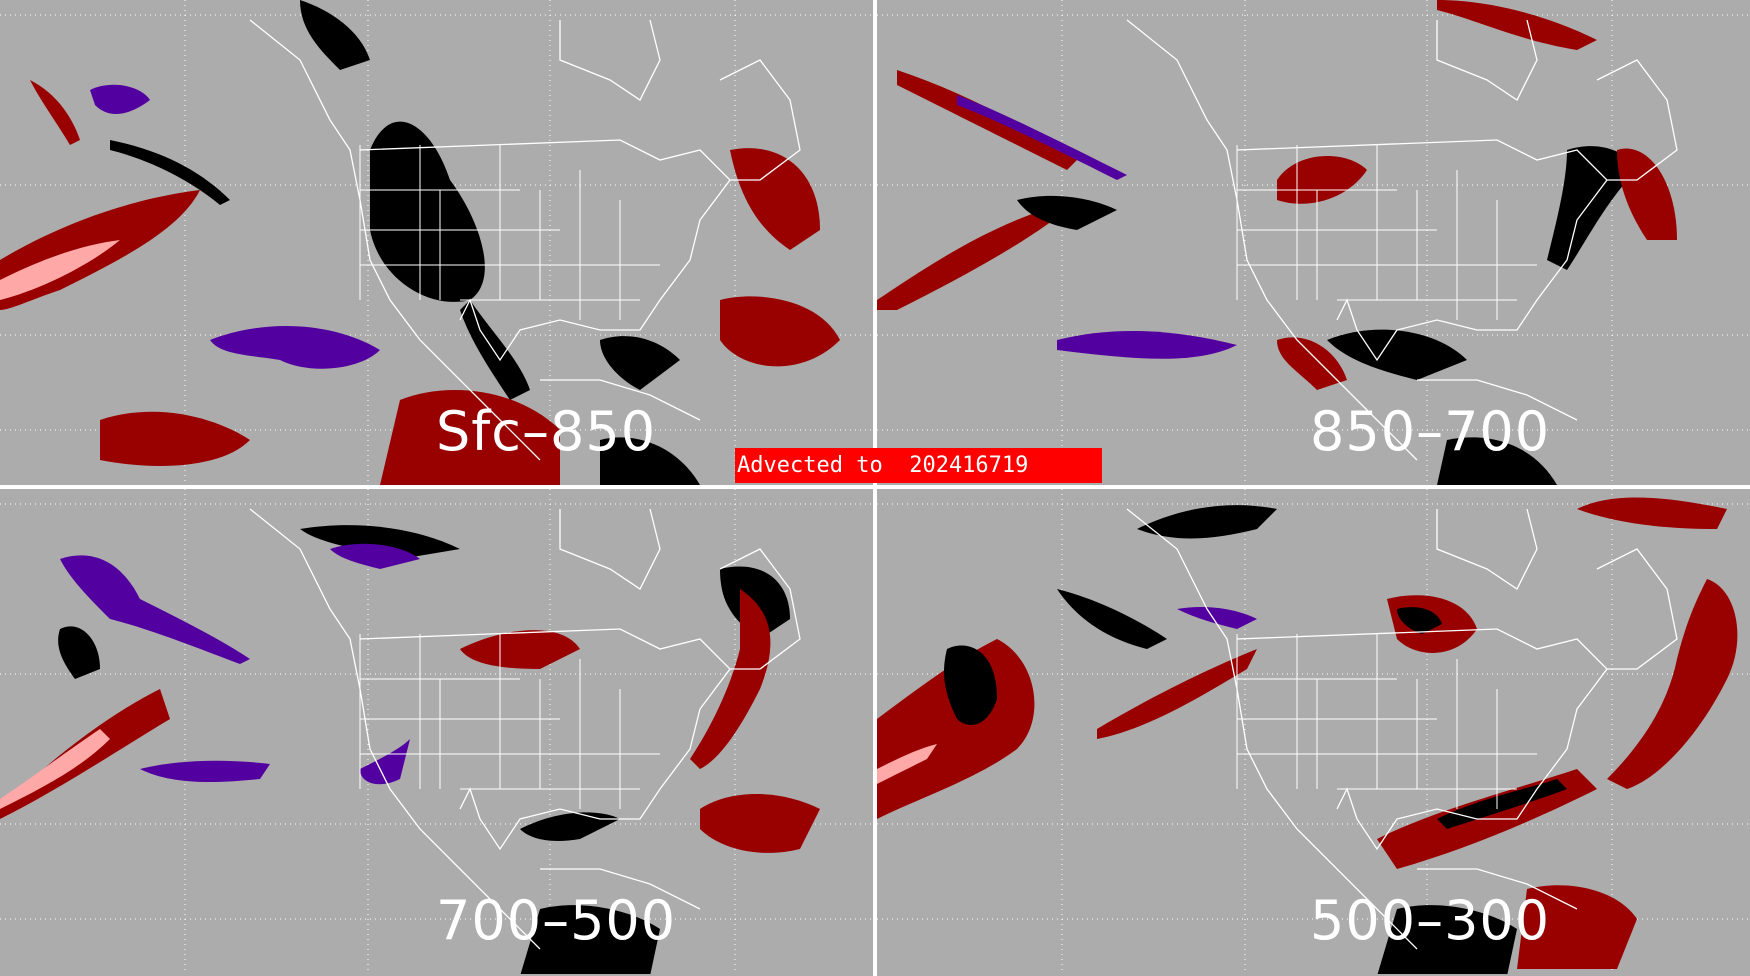 This screenshot has height=976, width=1750. Describe the element at coordinates (546, 431) in the screenshot. I see `layer-label-sfc-850: Sfc–850` at that location.